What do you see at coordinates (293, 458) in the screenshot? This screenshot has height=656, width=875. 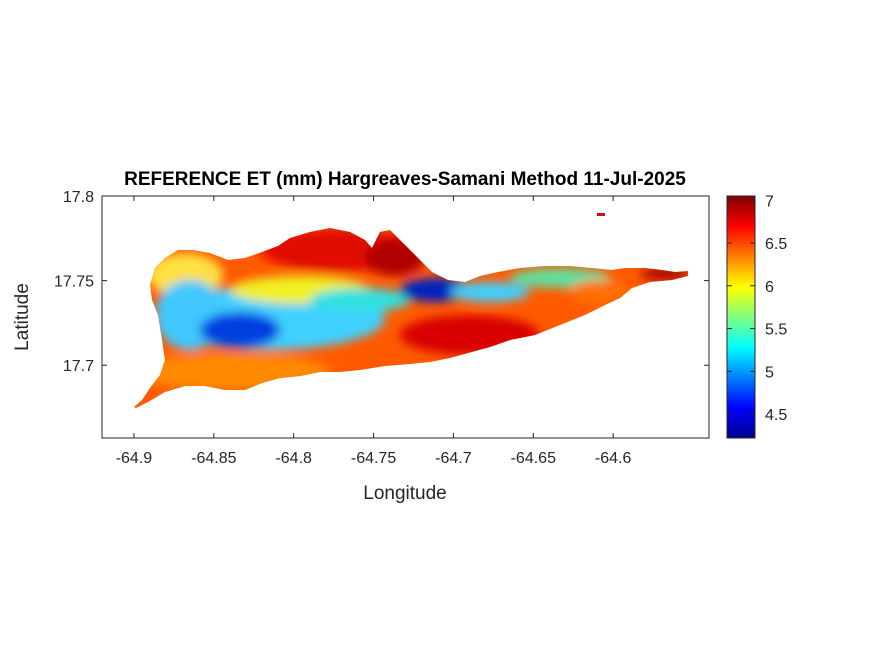 I see `x-tick-label: -64.8` at bounding box center [293, 458].